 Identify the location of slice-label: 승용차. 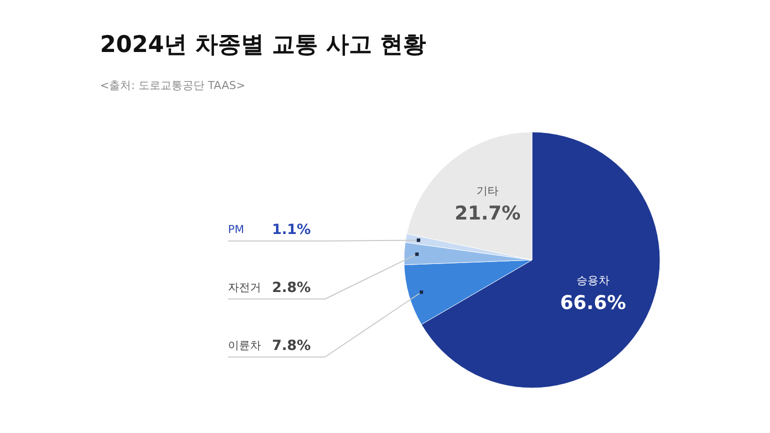
(593, 281).